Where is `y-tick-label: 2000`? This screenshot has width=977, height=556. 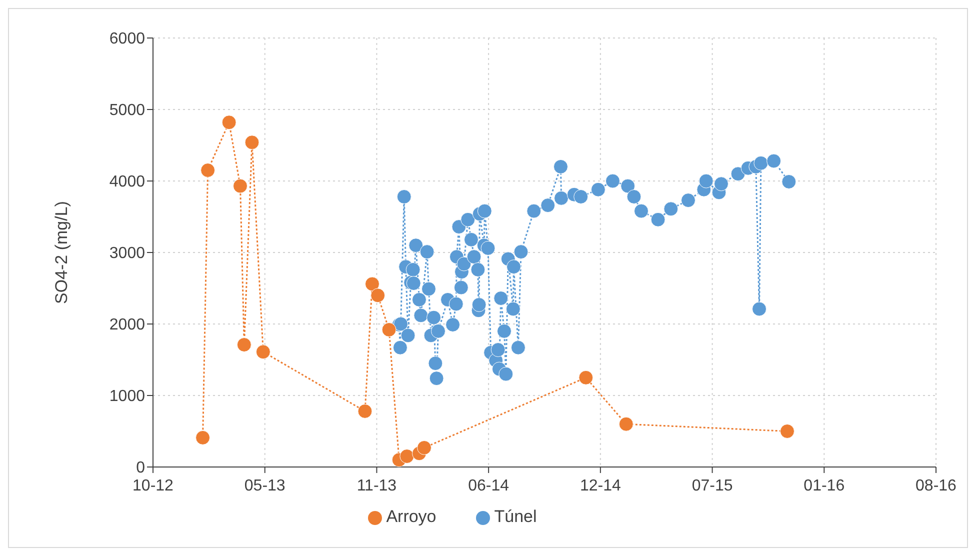
y-tick-label: 2000 is located at coordinates (127, 325).